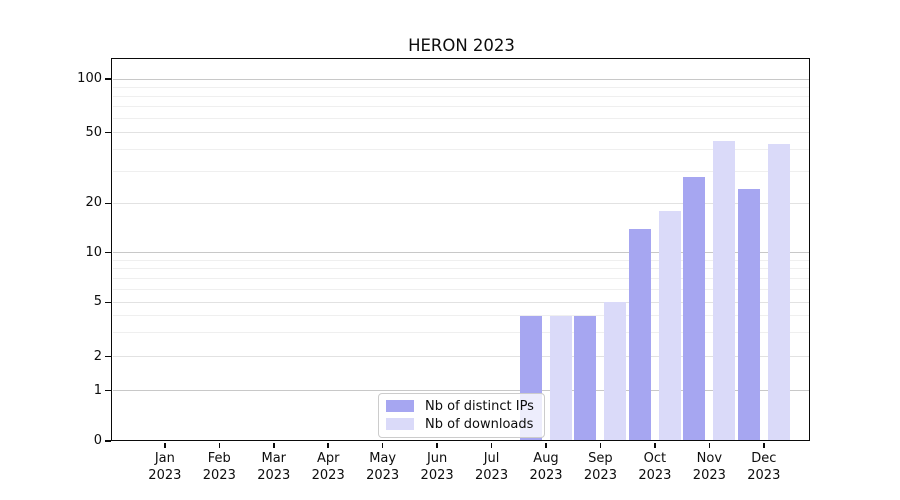 This screenshot has width=900, height=500. I want to click on bar-downloads-oct, so click(669, 325).